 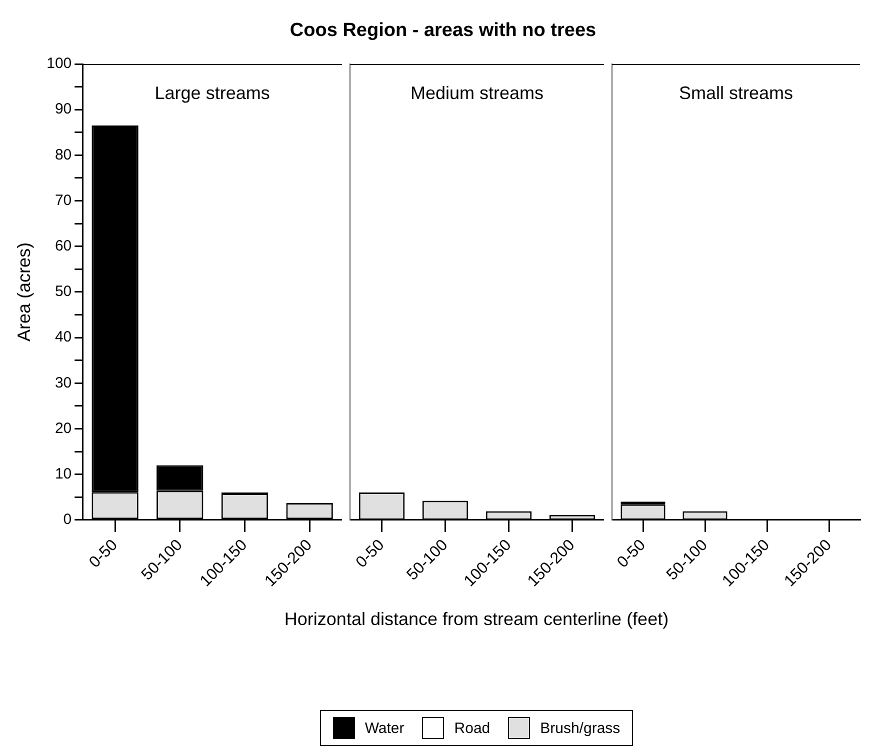 I want to click on y-tick-label: 20, so click(x=63, y=428).